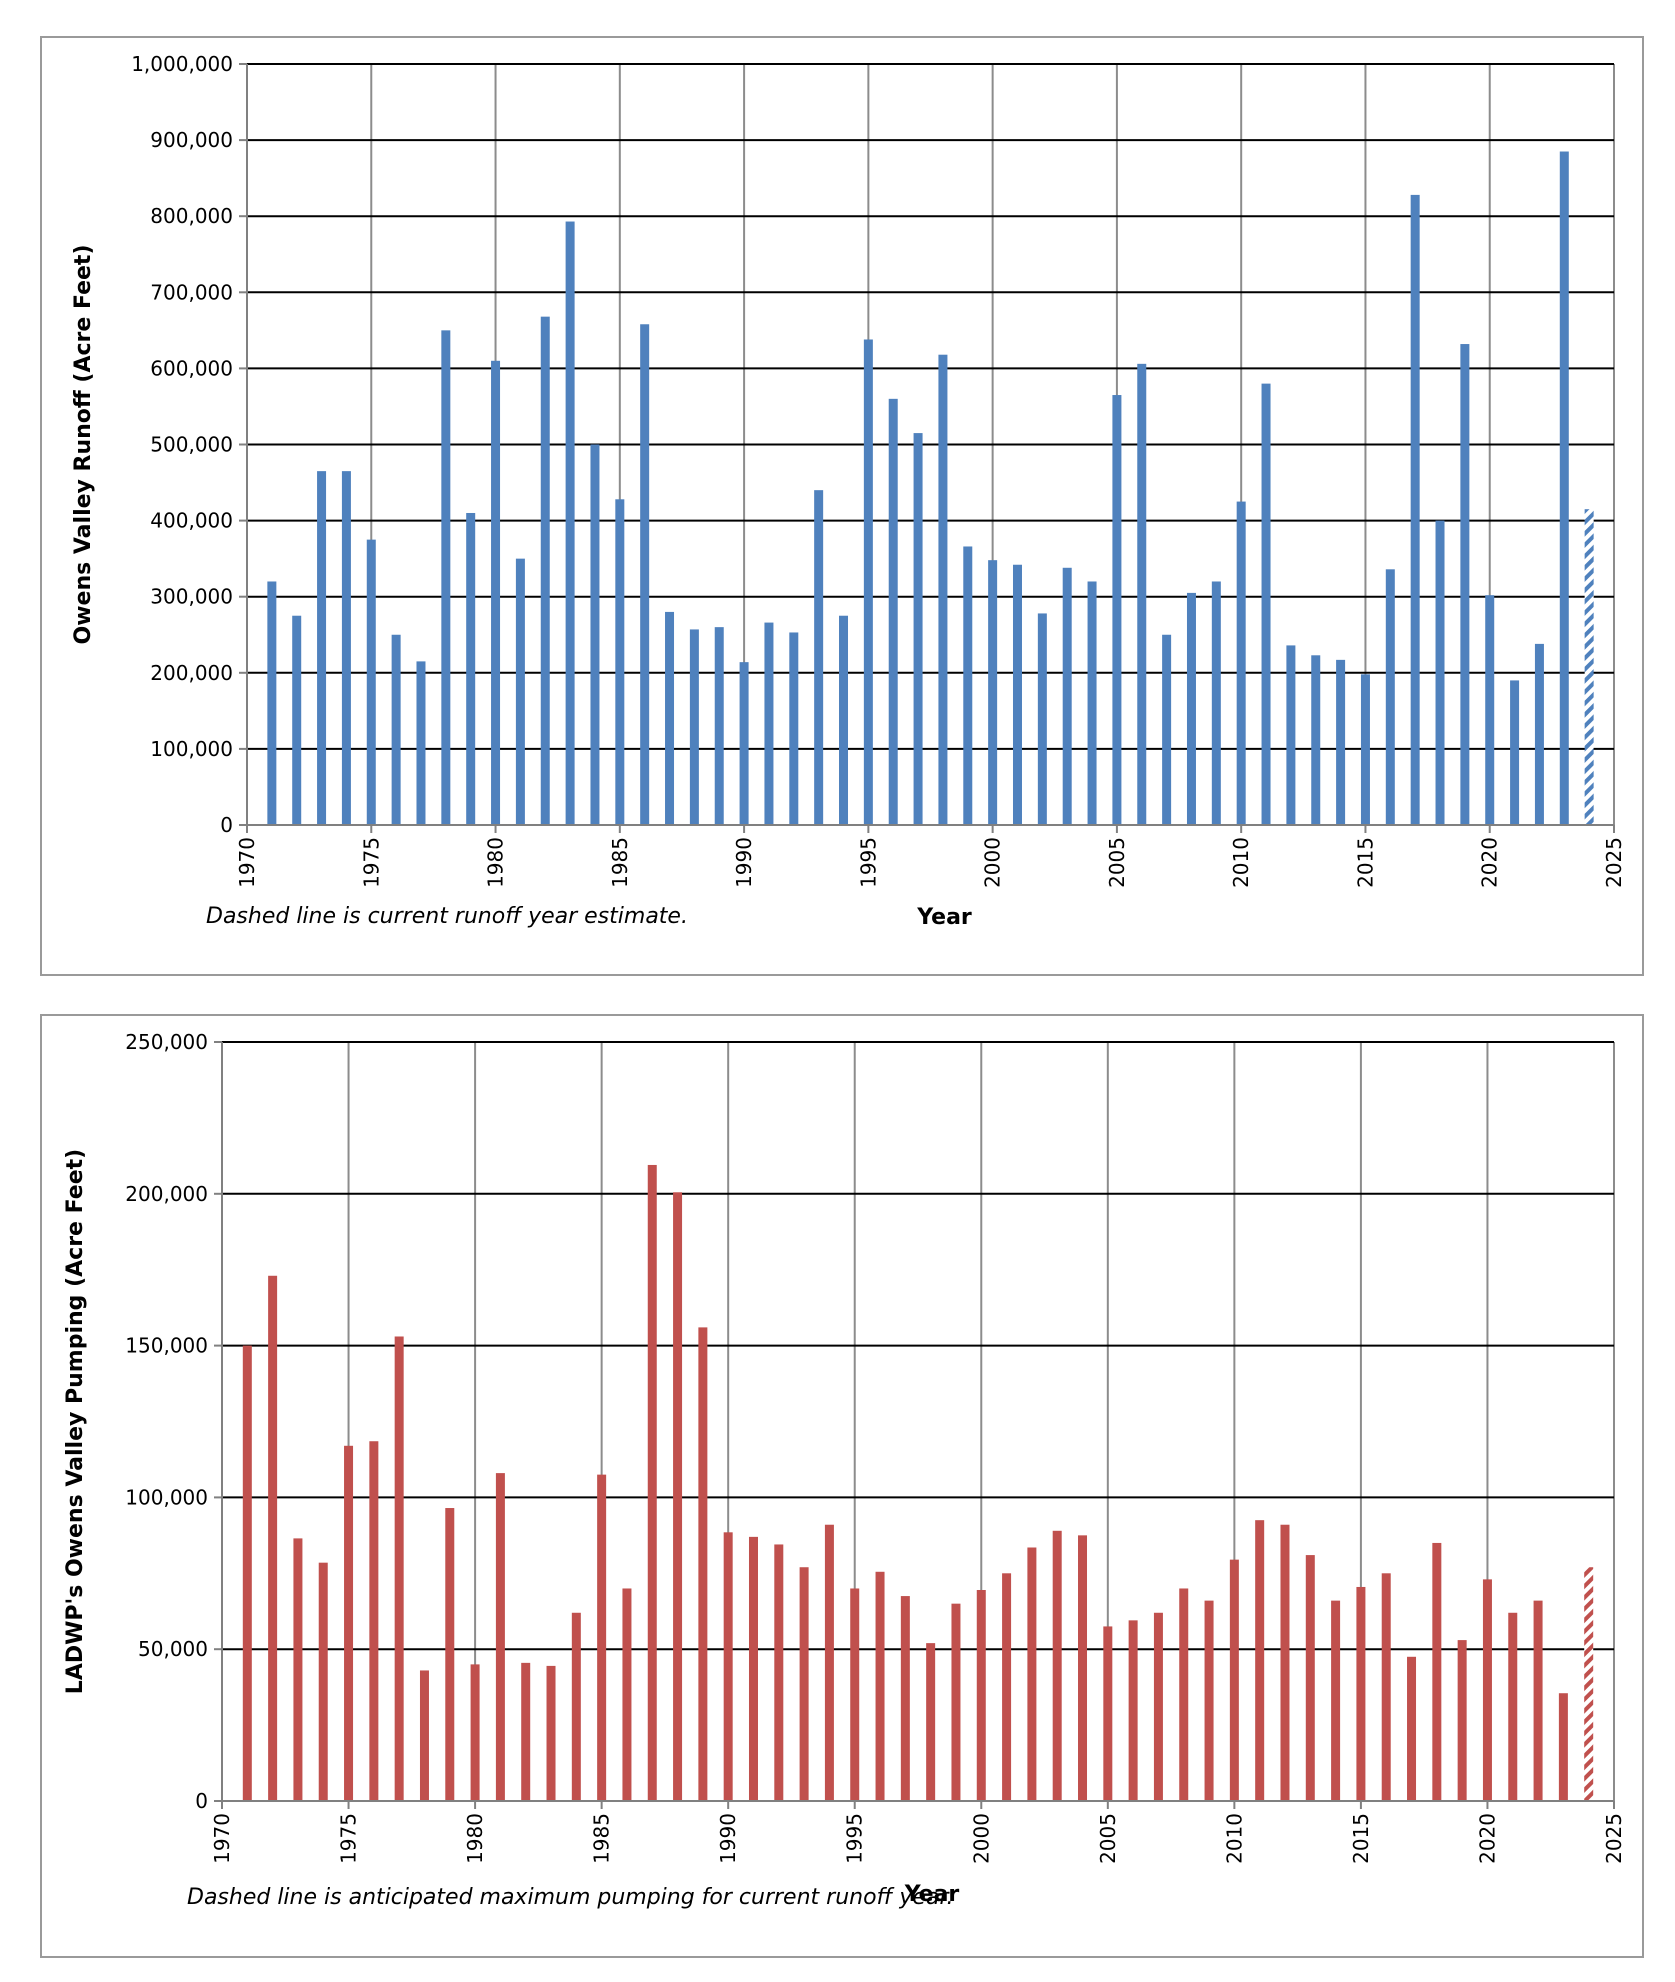 This screenshot has height=1982, width=1675. Describe the element at coordinates (1365, 862) in the screenshot. I see `x-tick-label: 2015` at that location.